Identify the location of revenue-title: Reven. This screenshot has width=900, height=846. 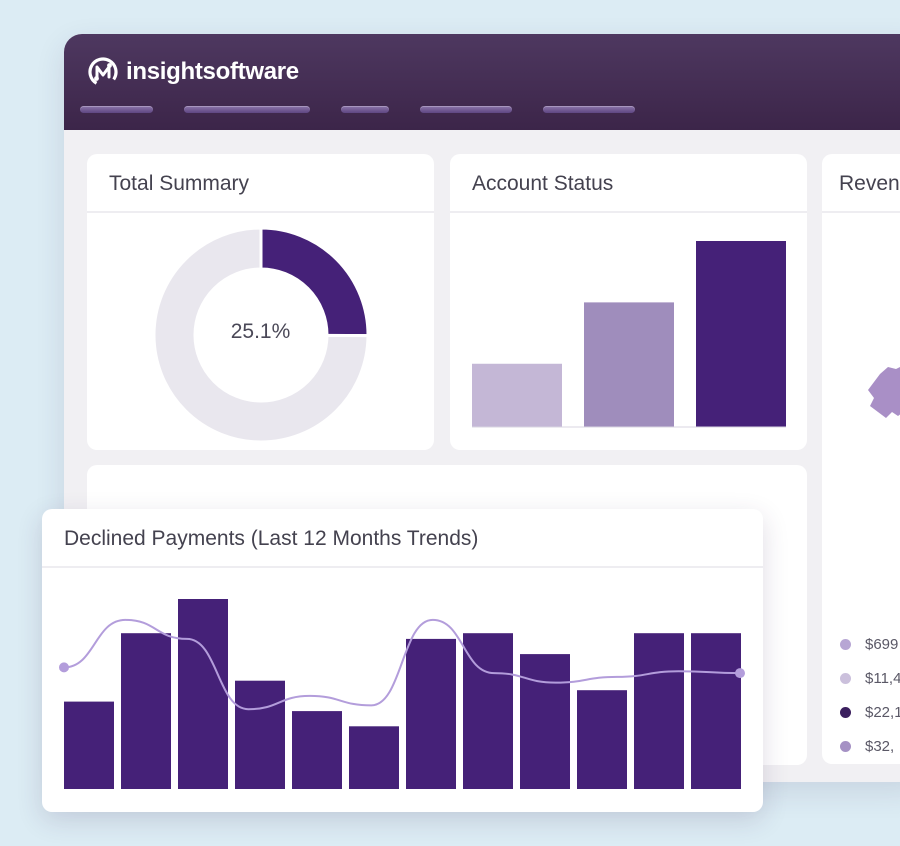
(869, 183).